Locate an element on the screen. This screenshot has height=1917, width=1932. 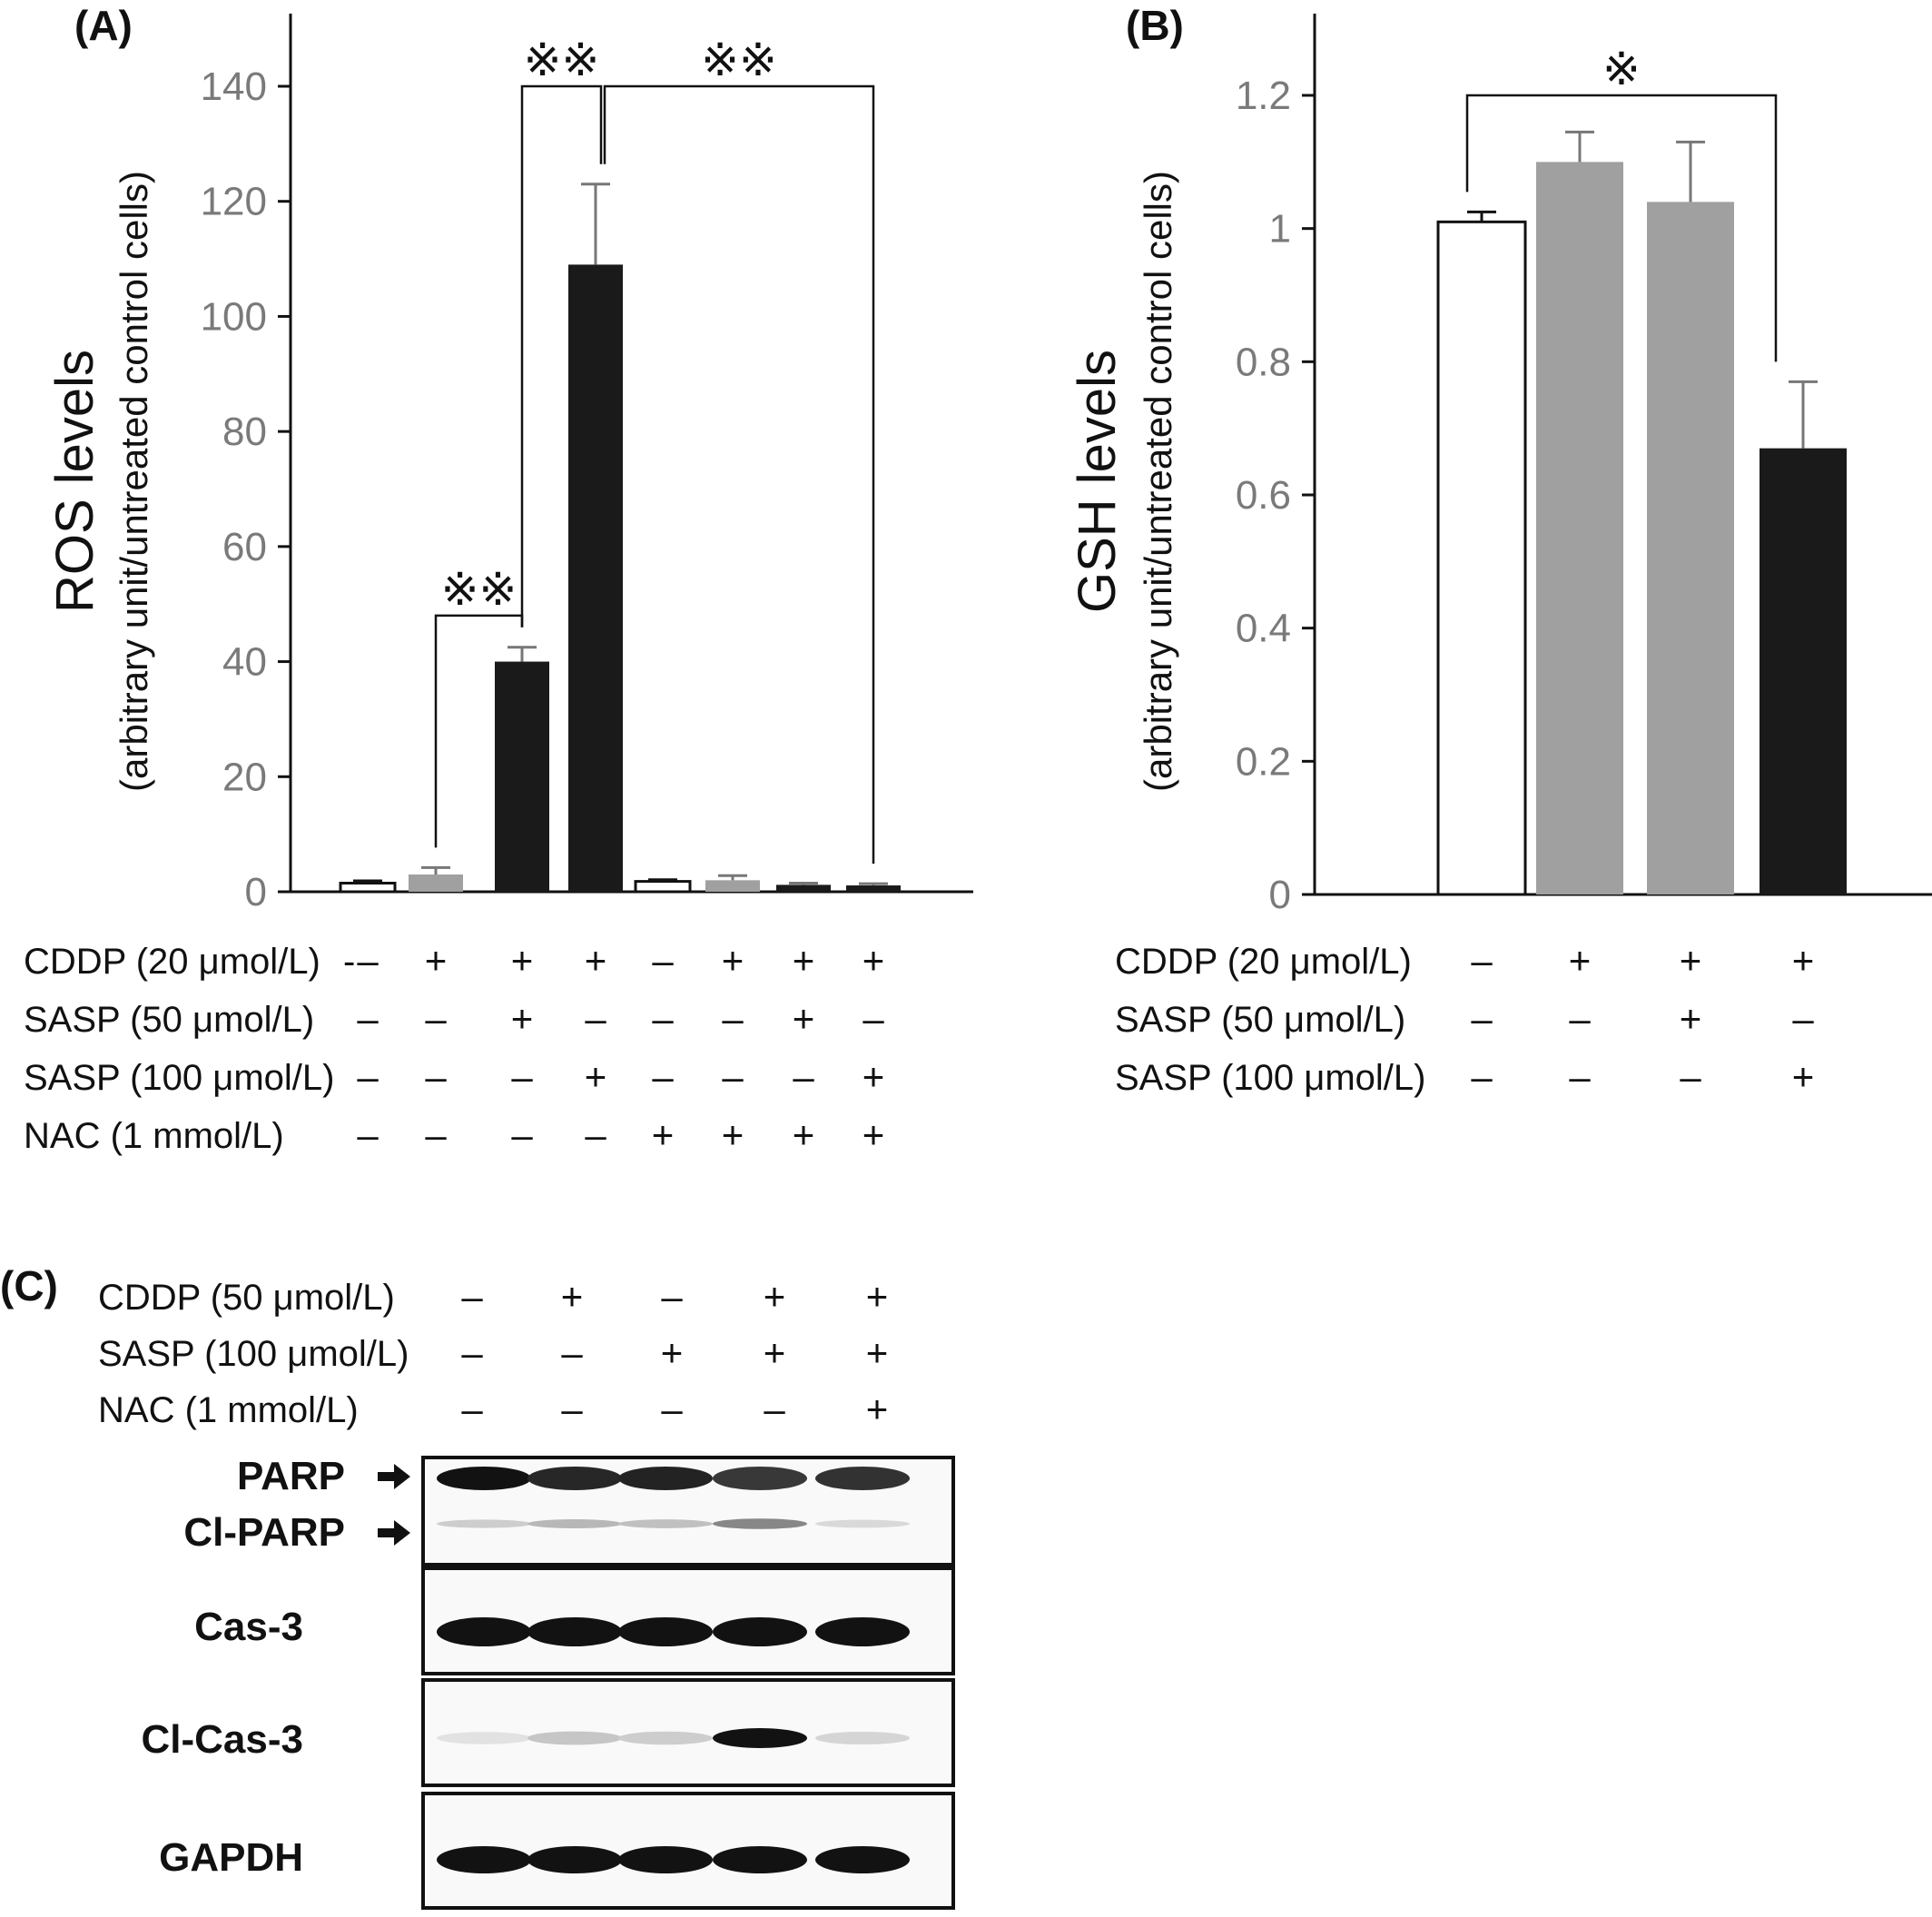
condition-label: SASP (100 μmol/L) is located at coordinates (179, 1078).